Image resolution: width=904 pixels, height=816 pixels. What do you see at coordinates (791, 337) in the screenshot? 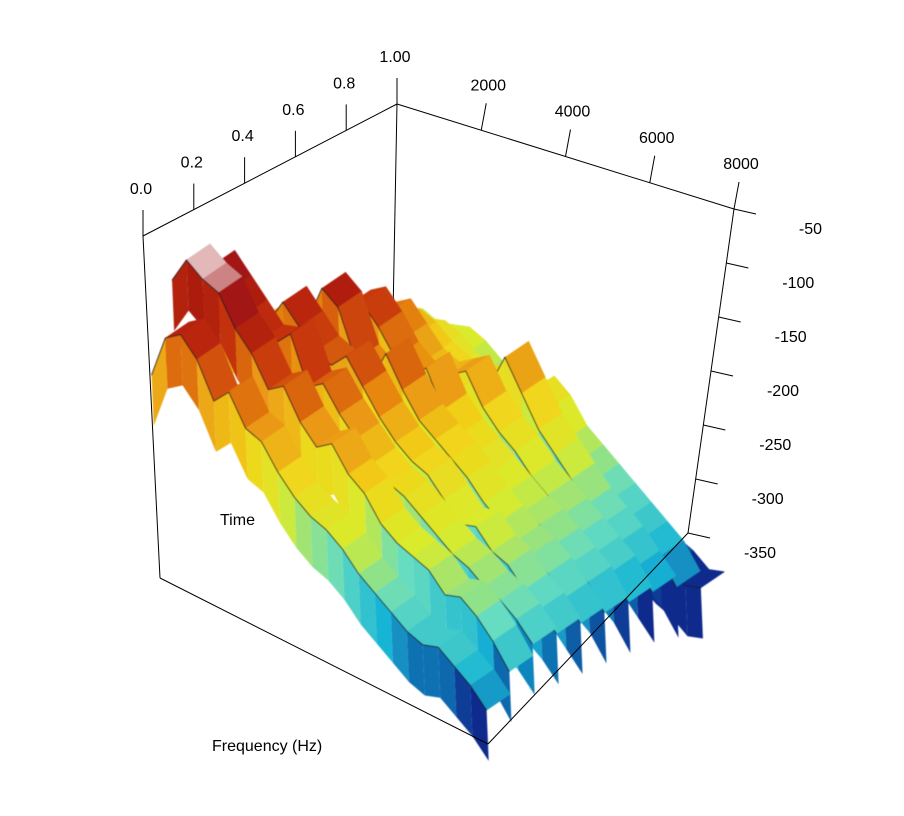
I see `tick-label: -150` at bounding box center [791, 337].